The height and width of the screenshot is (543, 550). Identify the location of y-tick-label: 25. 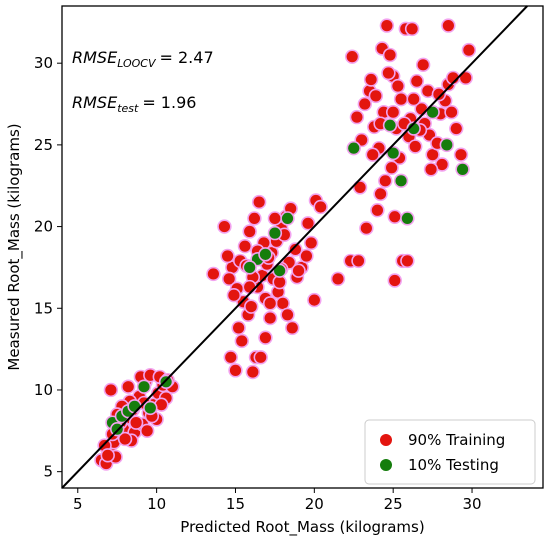
(43, 145).